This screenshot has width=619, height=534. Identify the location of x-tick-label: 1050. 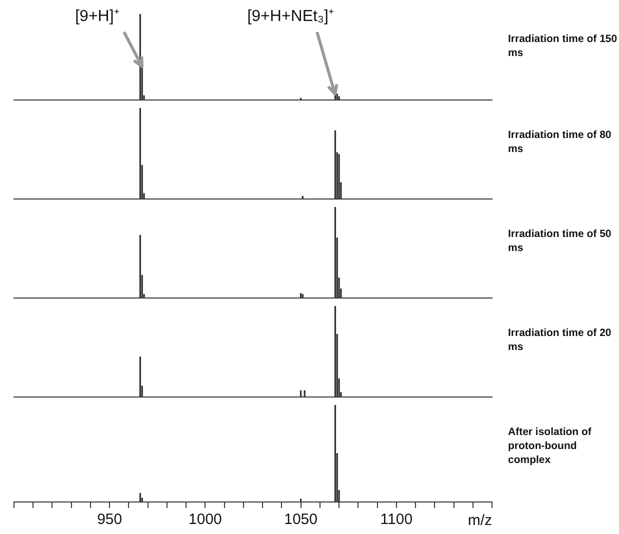
(301, 519).